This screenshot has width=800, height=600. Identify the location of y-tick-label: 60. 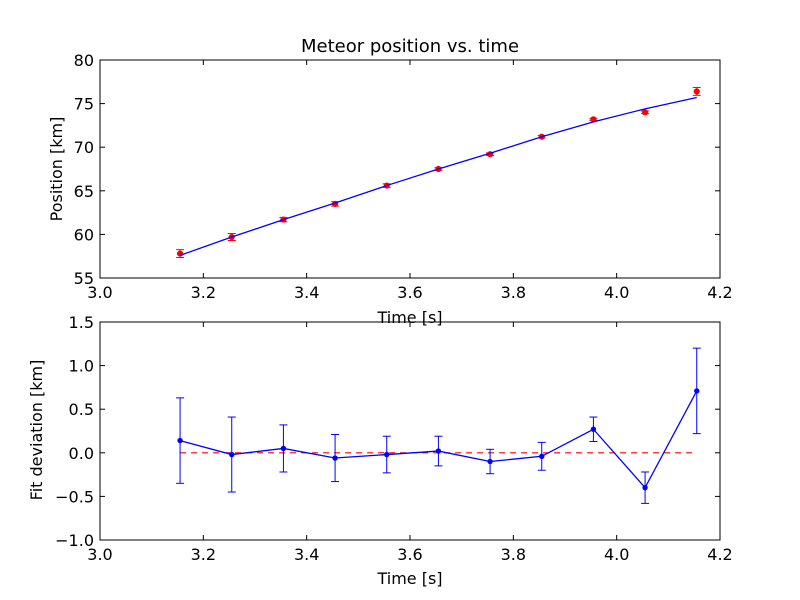
(84, 234).